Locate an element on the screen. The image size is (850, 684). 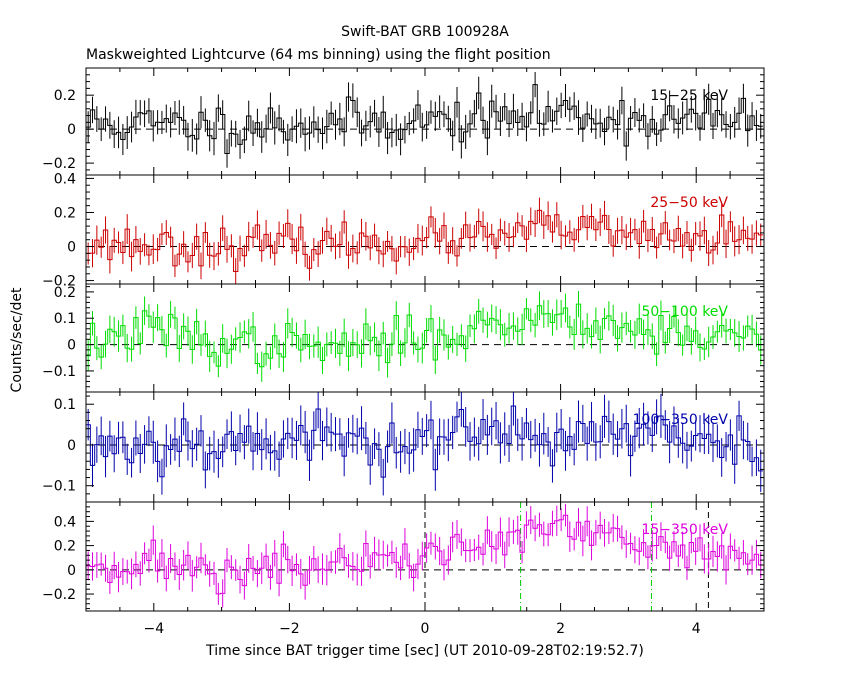
panel-100-350: −0.1 0 0.1 100−350 keV is located at coordinates (403, 447).